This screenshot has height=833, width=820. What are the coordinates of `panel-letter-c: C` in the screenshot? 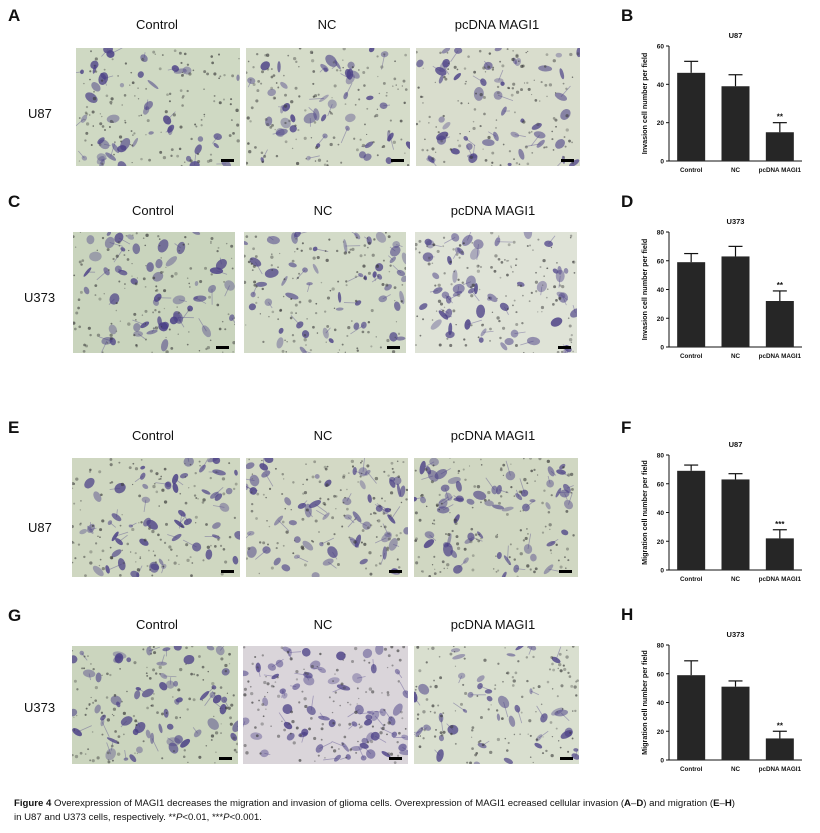 It's located at (14, 201).